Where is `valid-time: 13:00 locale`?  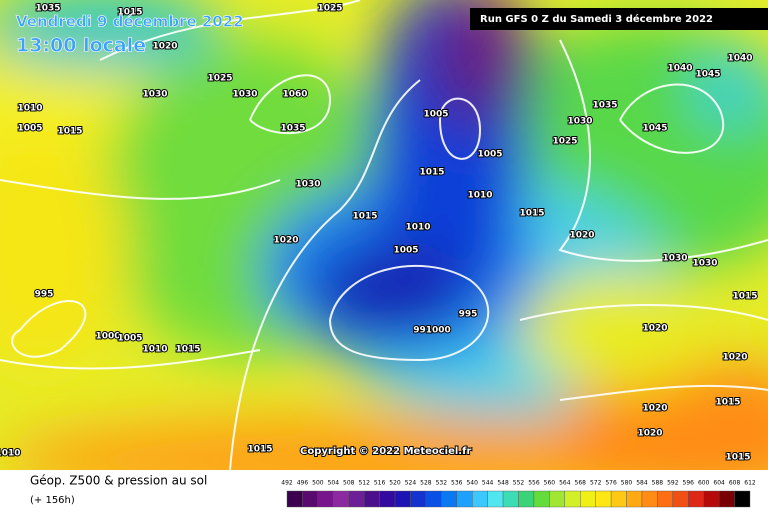
valid-time: 13:00 locale is located at coordinates (81, 46).